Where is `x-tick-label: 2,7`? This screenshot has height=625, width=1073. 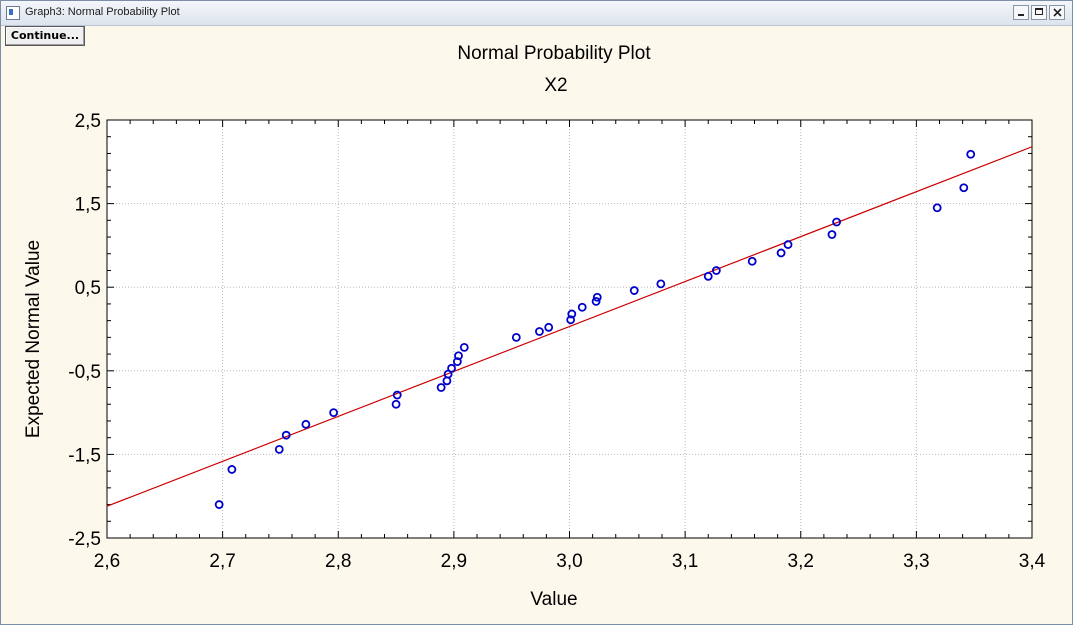
x-tick-label: 2,7 is located at coordinates (222, 561).